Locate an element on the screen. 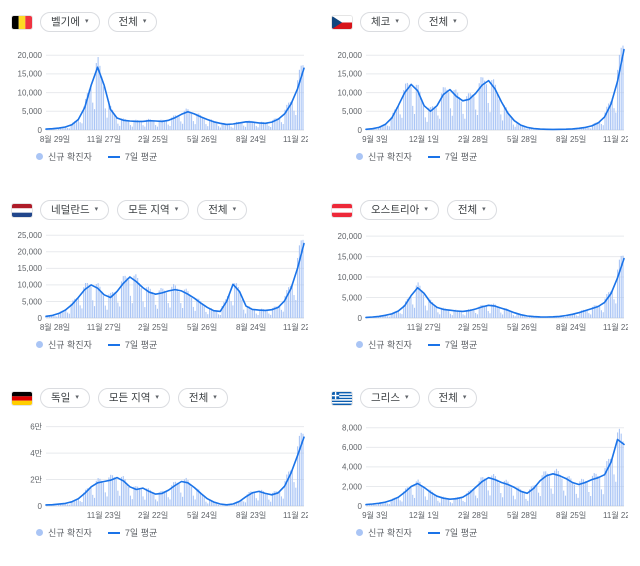 This screenshot has height=566, width=640. cases-chart: 6만 4만 2만 0 11월 23일 2월 22일 5월 24일 8월 23일 11월 22일 is located at coordinates (160, 469).